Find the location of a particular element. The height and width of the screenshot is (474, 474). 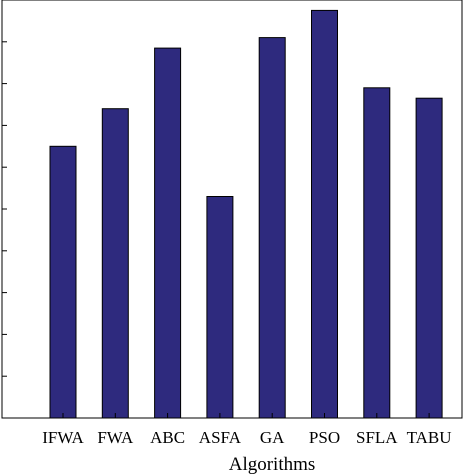

bar-abc is located at coordinates (168, 233).